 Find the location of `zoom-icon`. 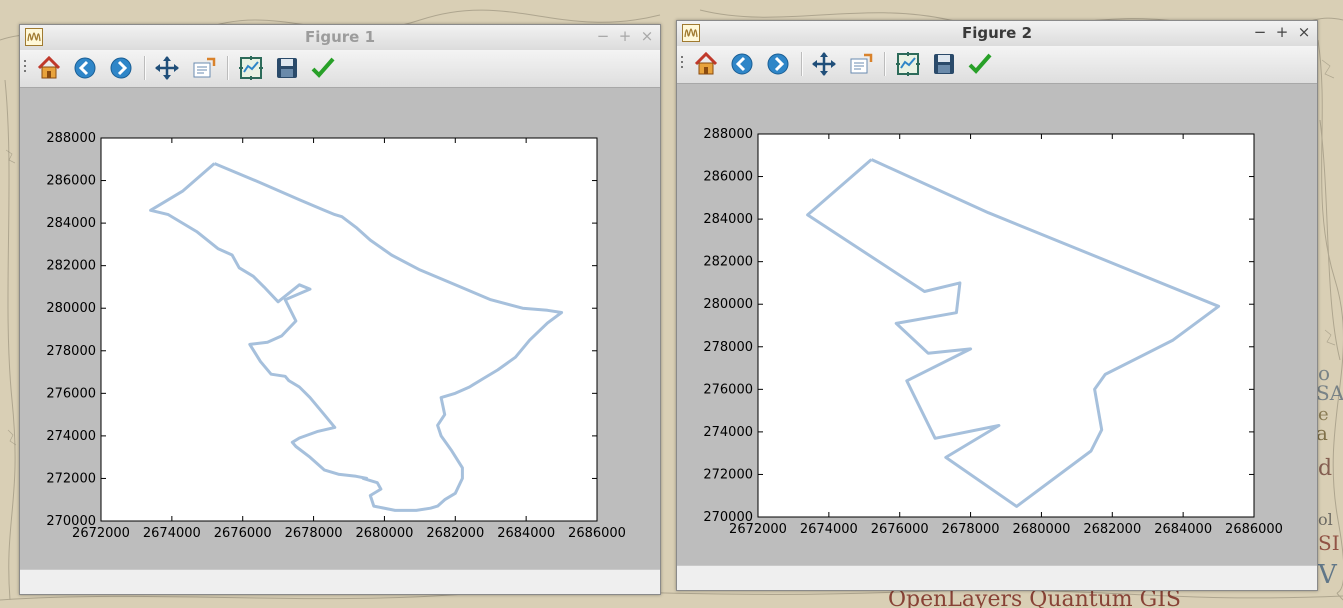

zoom-icon is located at coordinates (861, 63).